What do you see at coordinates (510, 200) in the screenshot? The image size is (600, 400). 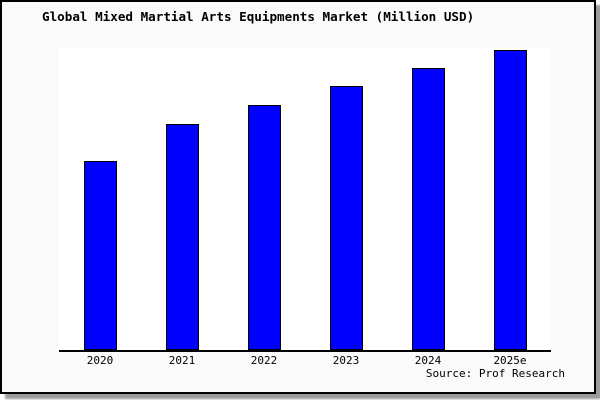 I see `bar-2025e` at bounding box center [510, 200].